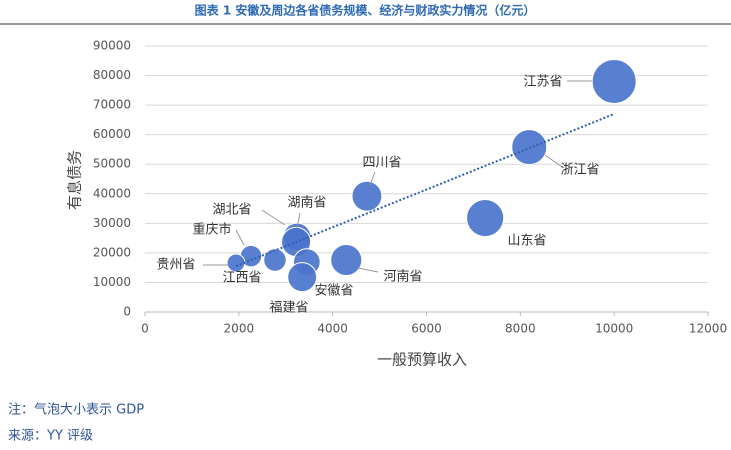  I want to click on y-tick-label: 40000, so click(112, 193).